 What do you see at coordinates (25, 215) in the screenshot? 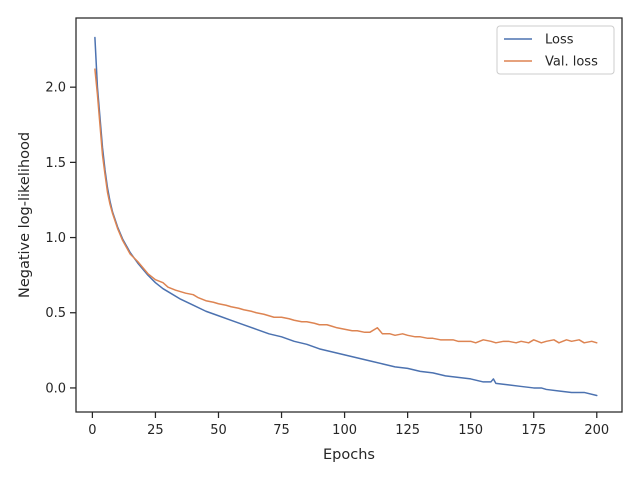
I see `y-axis-label: Negative log-likelihood` at bounding box center [25, 215].